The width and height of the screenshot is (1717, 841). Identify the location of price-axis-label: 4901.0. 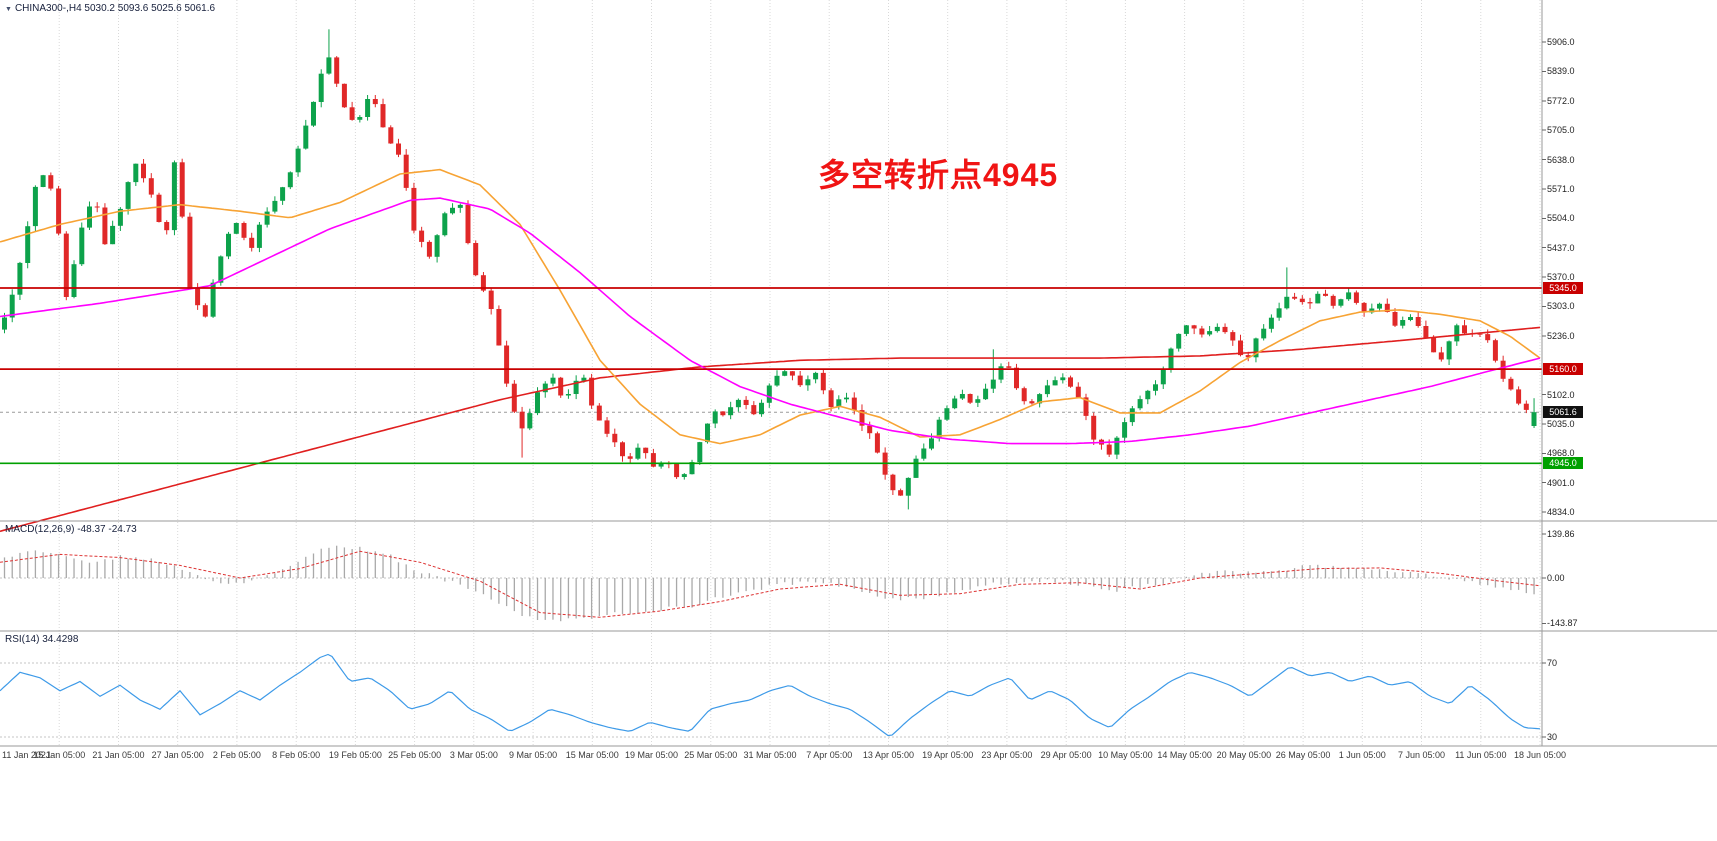
(1561, 482).